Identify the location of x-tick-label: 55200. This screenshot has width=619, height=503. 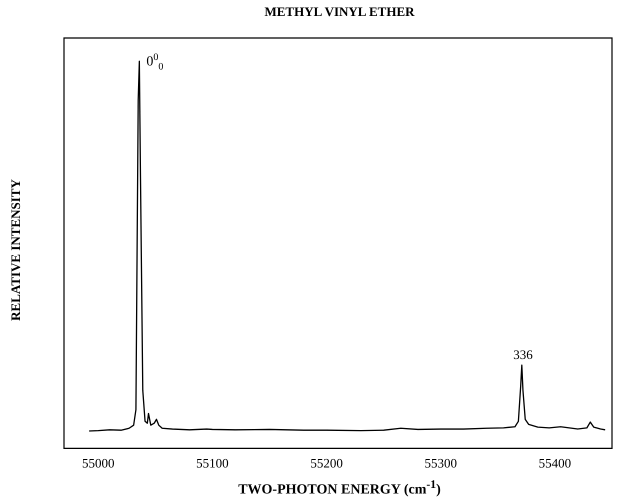
(326, 463).